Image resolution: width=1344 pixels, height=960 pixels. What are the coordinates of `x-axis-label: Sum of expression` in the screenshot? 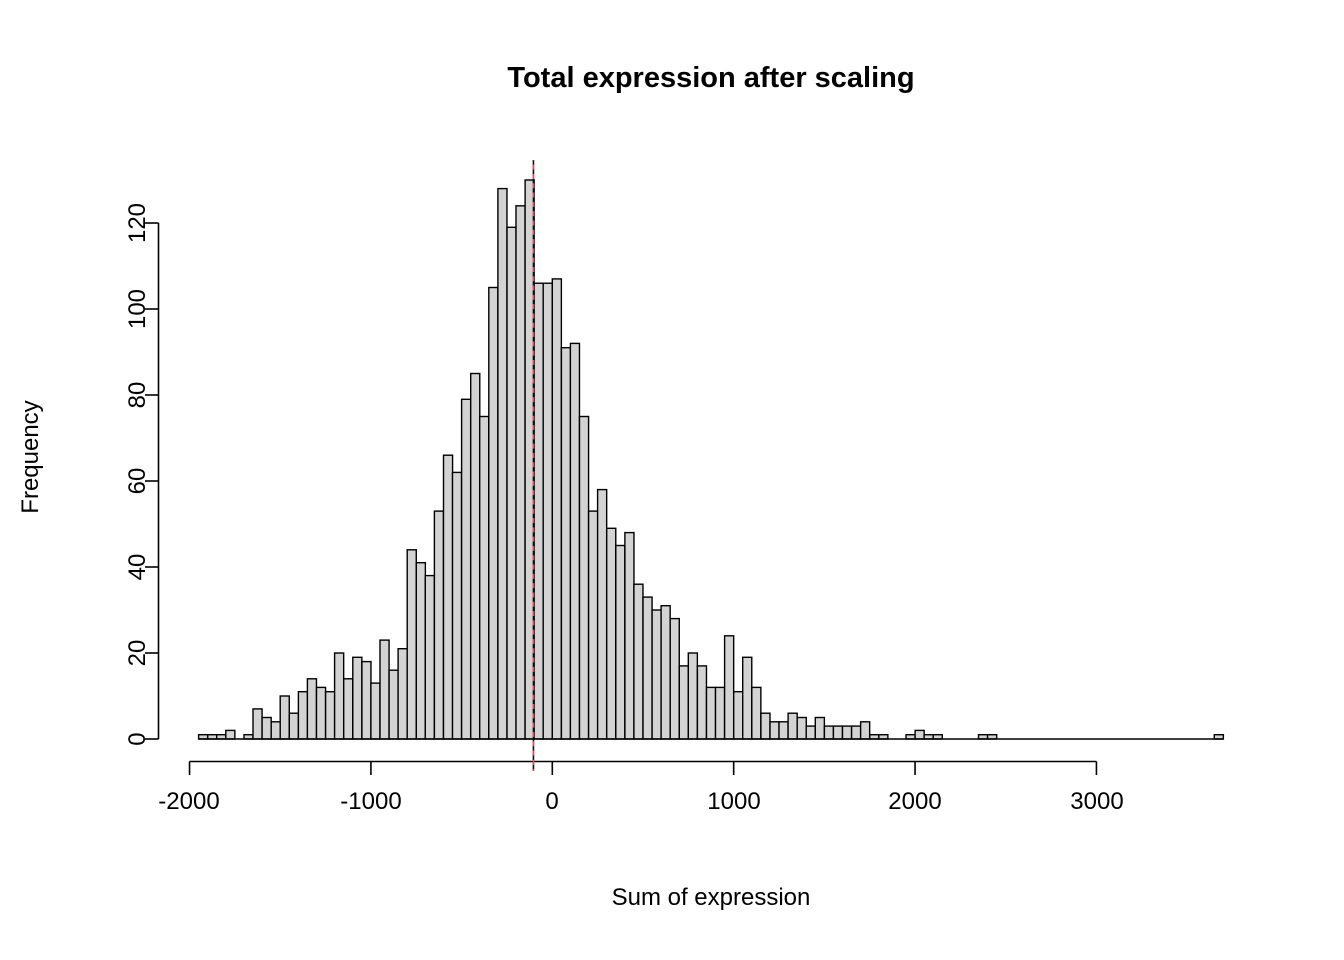 It's located at (711, 897).